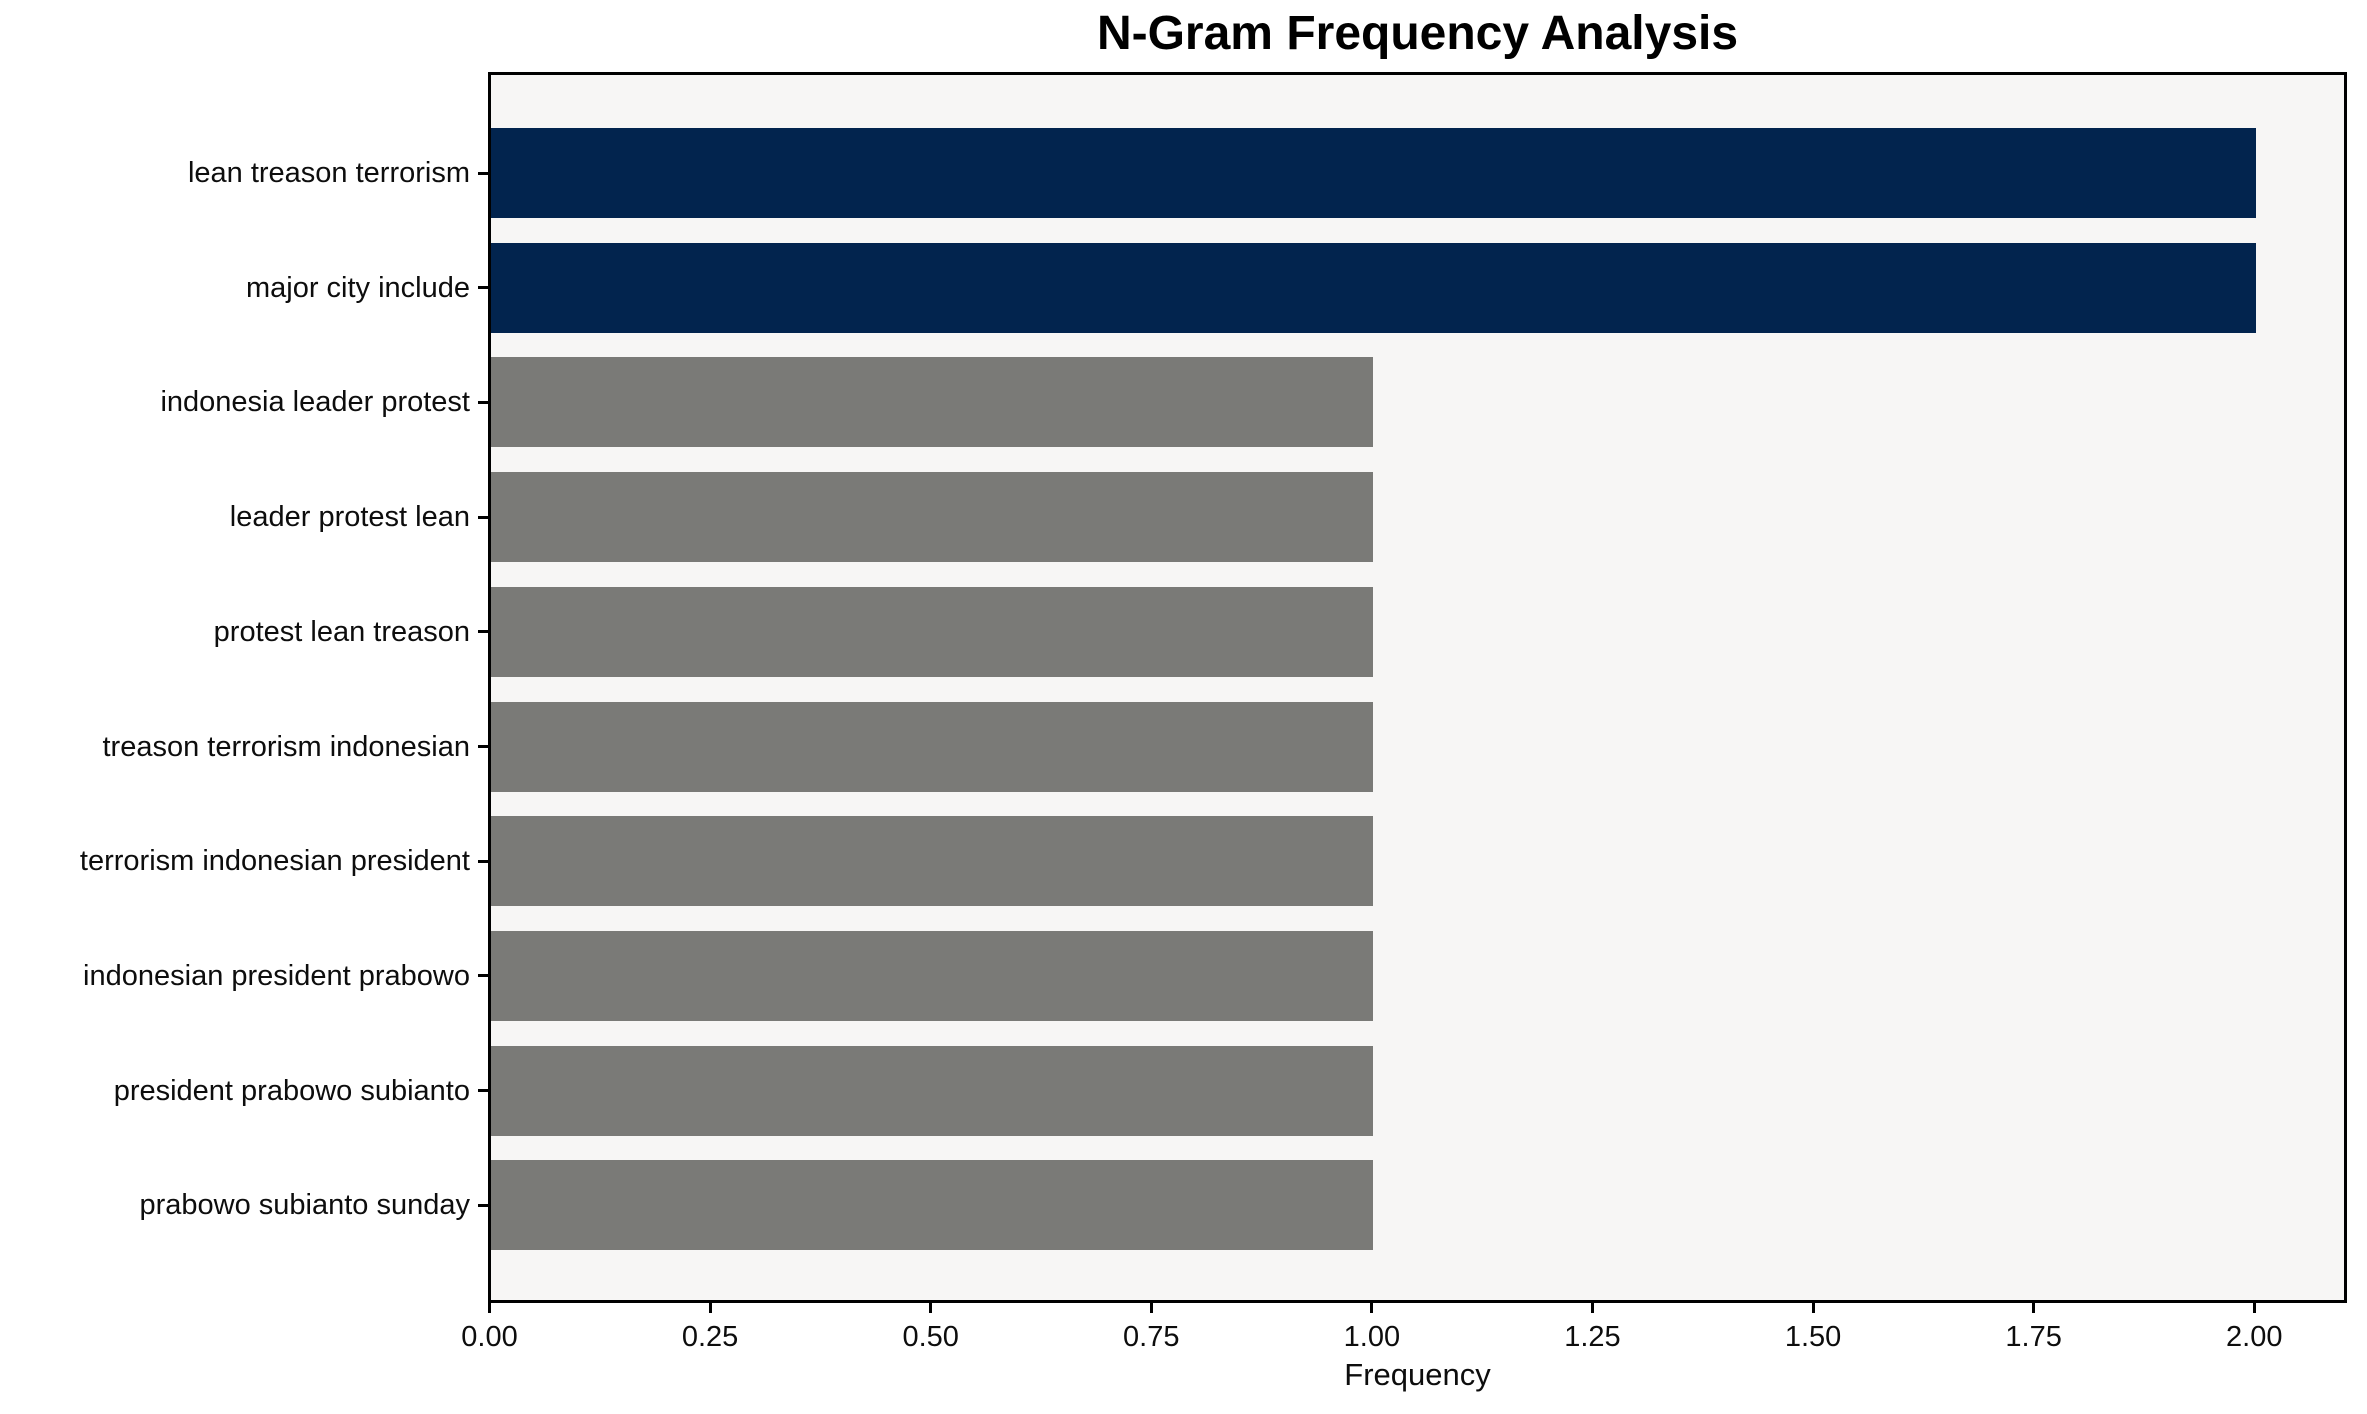 This screenshot has width=2367, height=1414. What do you see at coordinates (1417, 1374) in the screenshot?
I see `x-axis-title: Frequency` at bounding box center [1417, 1374].